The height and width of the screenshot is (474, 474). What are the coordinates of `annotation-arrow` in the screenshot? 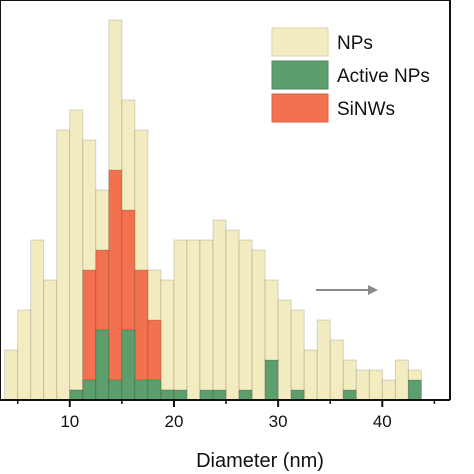 It's located at (347, 290).